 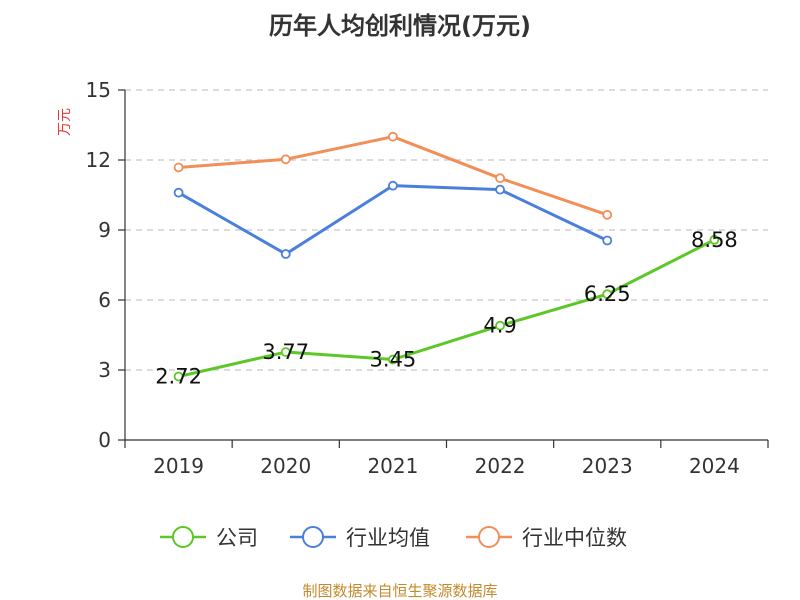 What do you see at coordinates (104, 230) in the screenshot?
I see `y-tick-label: 9` at bounding box center [104, 230].